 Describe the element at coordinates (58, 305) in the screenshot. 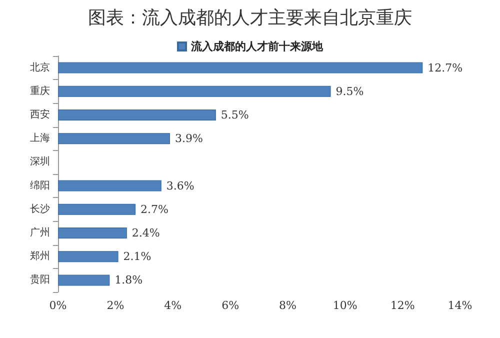

I see `x-tick-label: 0%` at that location.